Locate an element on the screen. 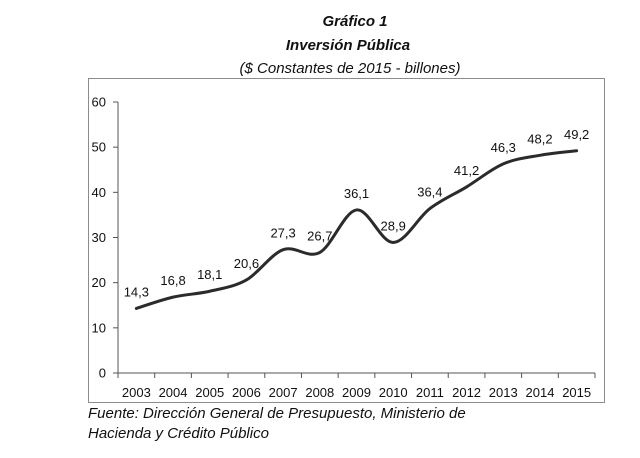 The height and width of the screenshot is (458, 640). x-tick-label: 2005 is located at coordinates (209, 392).